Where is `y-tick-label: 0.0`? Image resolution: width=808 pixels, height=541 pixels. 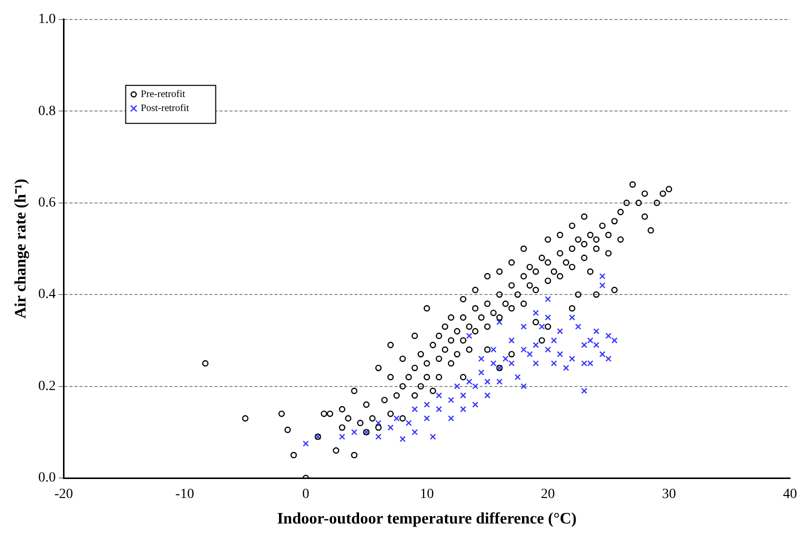 y-tick-label: 0.0 is located at coordinates (47, 478).